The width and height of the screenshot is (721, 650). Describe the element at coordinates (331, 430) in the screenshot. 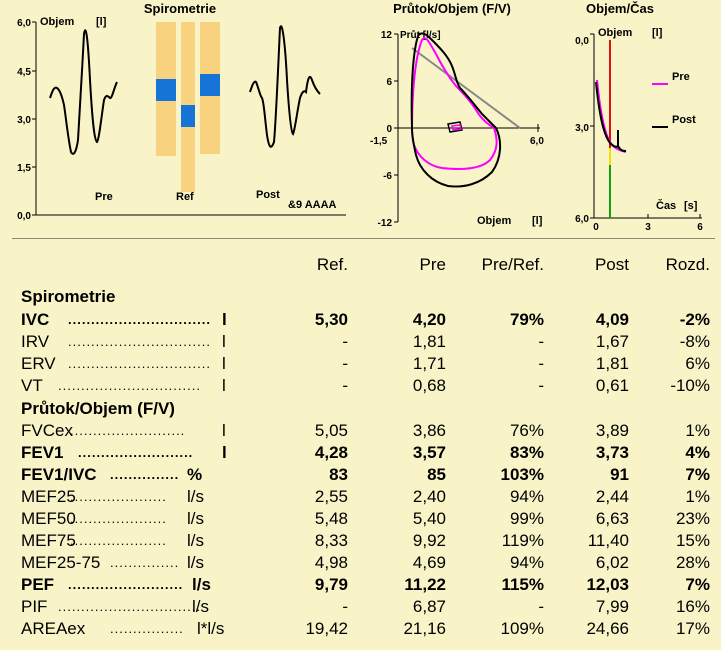

I see `cell-ref: 5,05` at that location.